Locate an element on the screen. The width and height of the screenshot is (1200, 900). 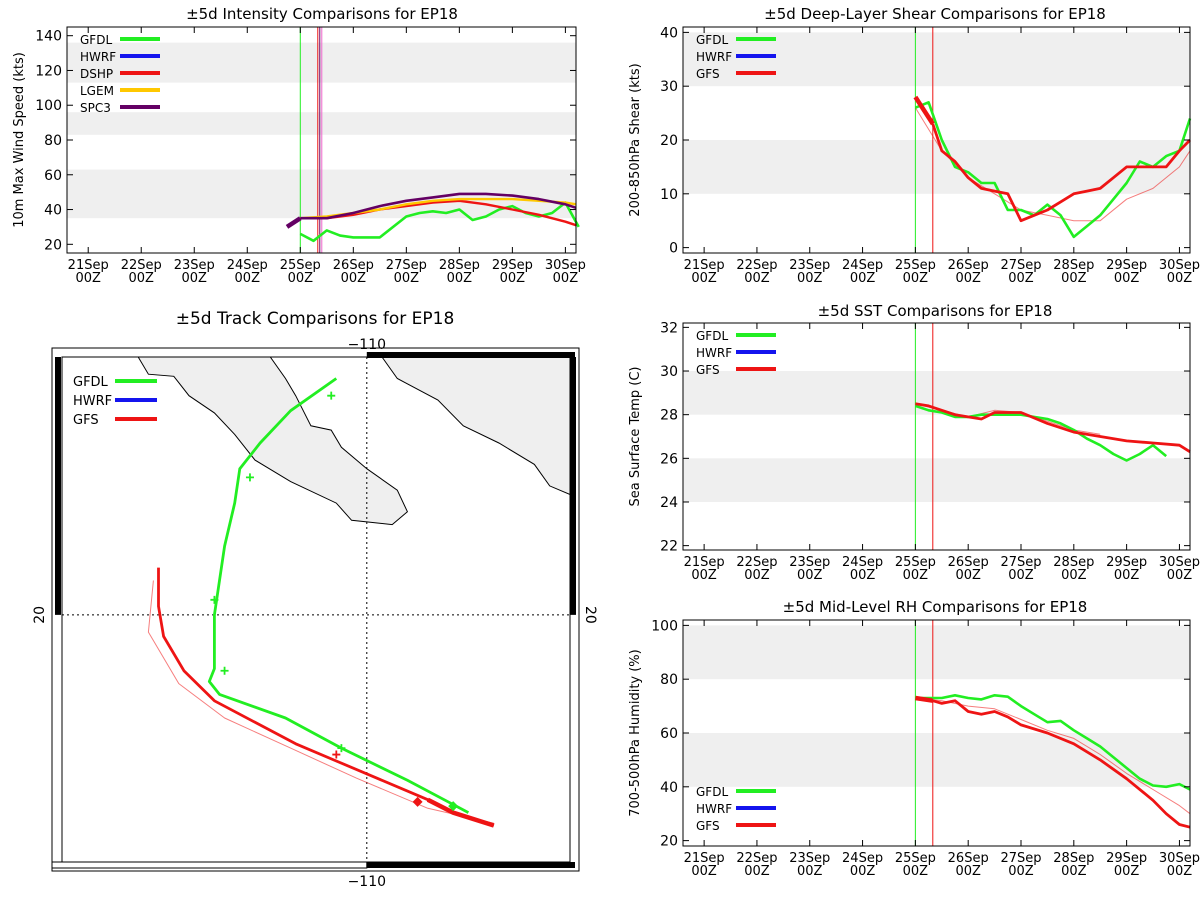
rh-x-tick-label-day: 26Sep is located at coordinates (968, 858).